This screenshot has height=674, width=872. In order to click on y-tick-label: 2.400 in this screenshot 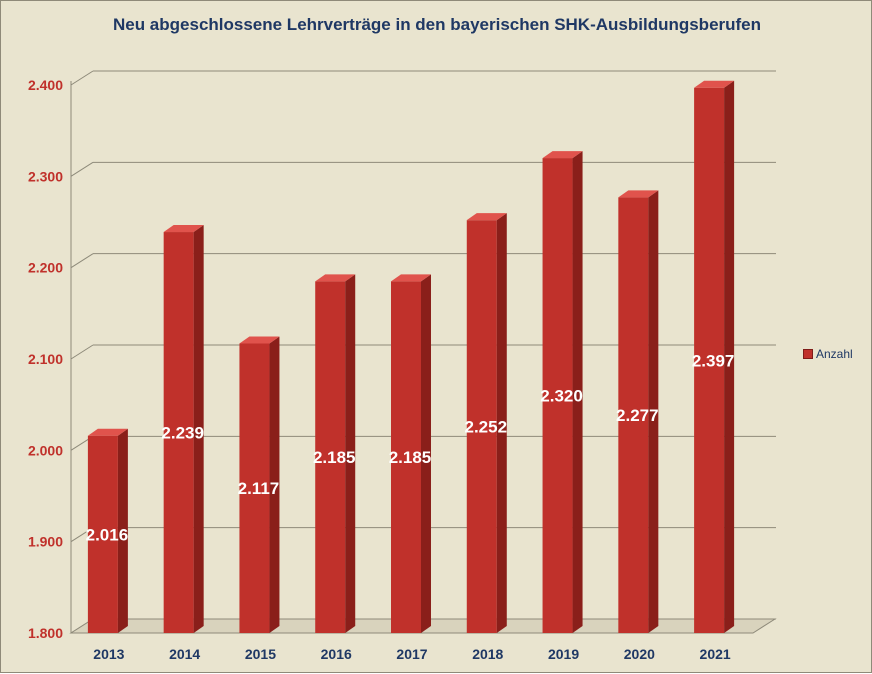, I will do `click(45, 85)`.